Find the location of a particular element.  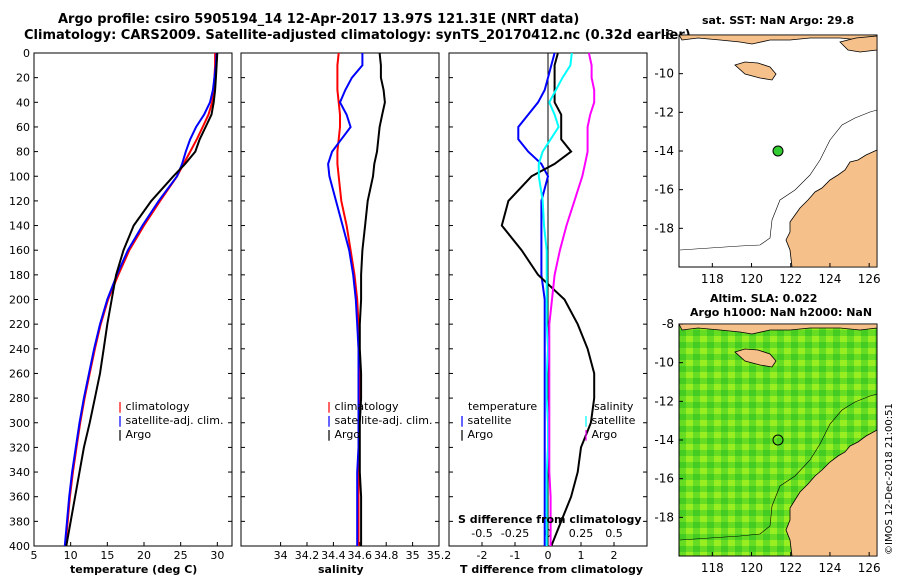

map-bottom-title-2: Argo h1000: NaN h2000: NaN is located at coordinates (781, 312).